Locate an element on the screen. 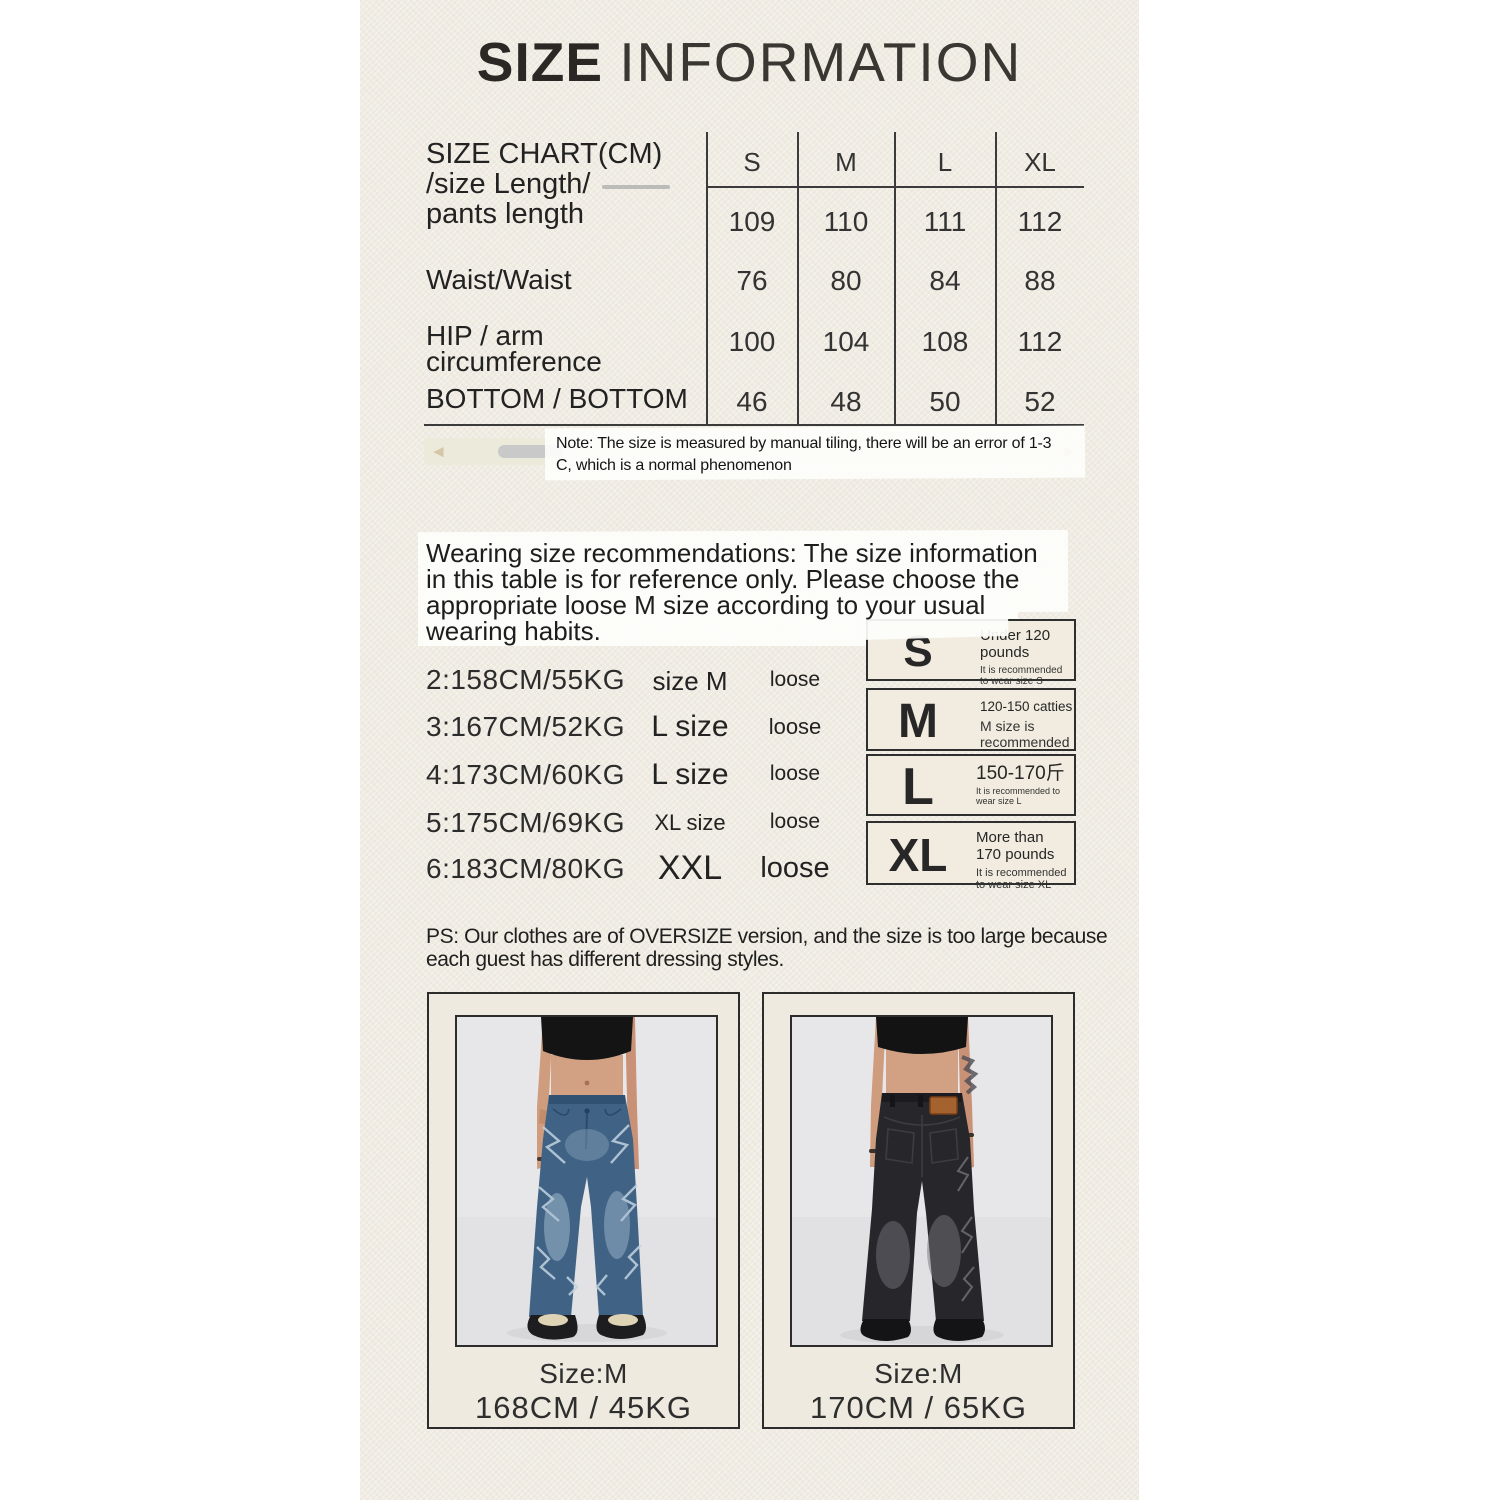 The width and height of the screenshot is (1500, 1500). front-model-illustration is located at coordinates (586, 1181).